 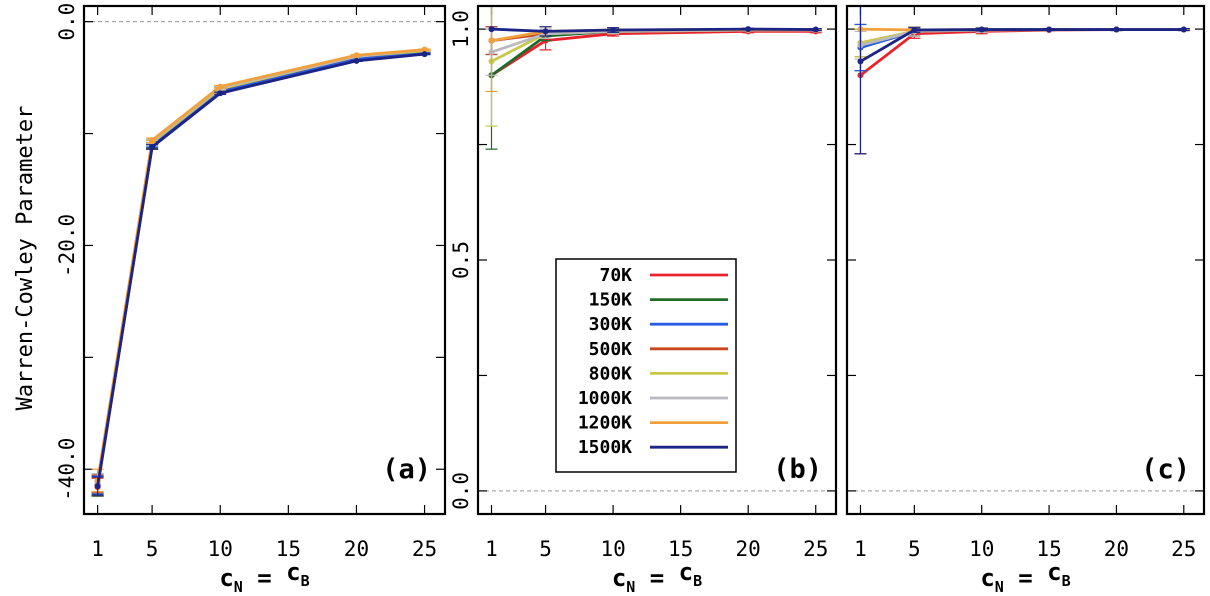 I want to click on legend-entry-label: 150K, so click(x=611, y=300).